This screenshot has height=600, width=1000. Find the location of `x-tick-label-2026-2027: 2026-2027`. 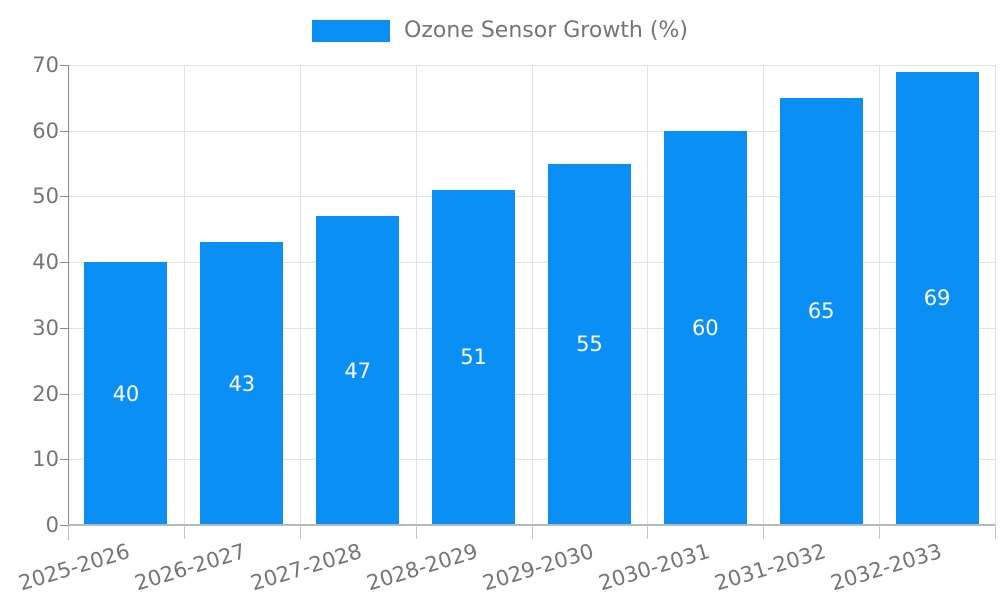

x-tick-label-2026-2027: 2026-2027 is located at coordinates (190, 567).